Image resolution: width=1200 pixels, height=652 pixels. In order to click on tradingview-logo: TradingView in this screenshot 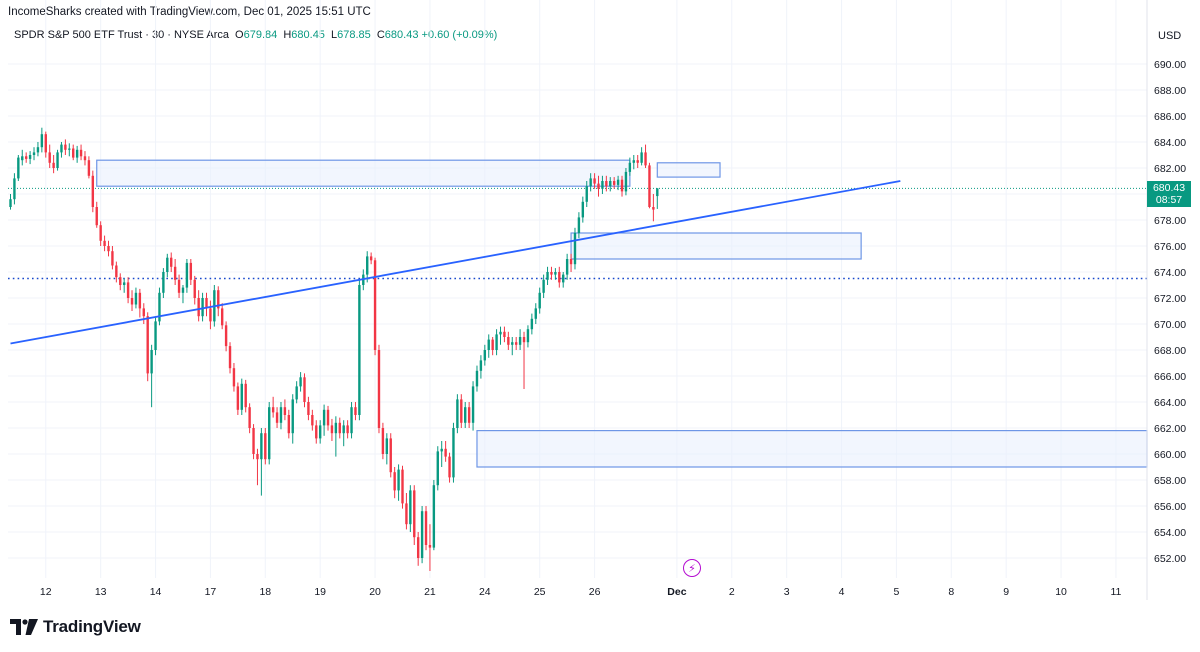, I will do `click(75, 627)`.